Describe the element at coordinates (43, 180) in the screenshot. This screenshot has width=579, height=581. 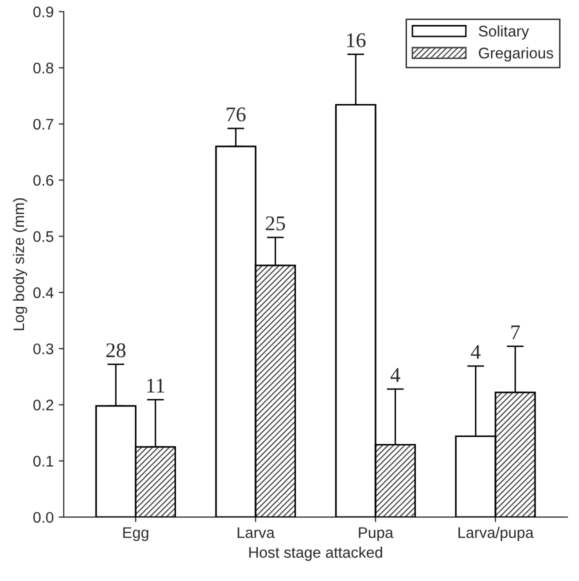
I see `y-tick-label: 0.6` at that location.